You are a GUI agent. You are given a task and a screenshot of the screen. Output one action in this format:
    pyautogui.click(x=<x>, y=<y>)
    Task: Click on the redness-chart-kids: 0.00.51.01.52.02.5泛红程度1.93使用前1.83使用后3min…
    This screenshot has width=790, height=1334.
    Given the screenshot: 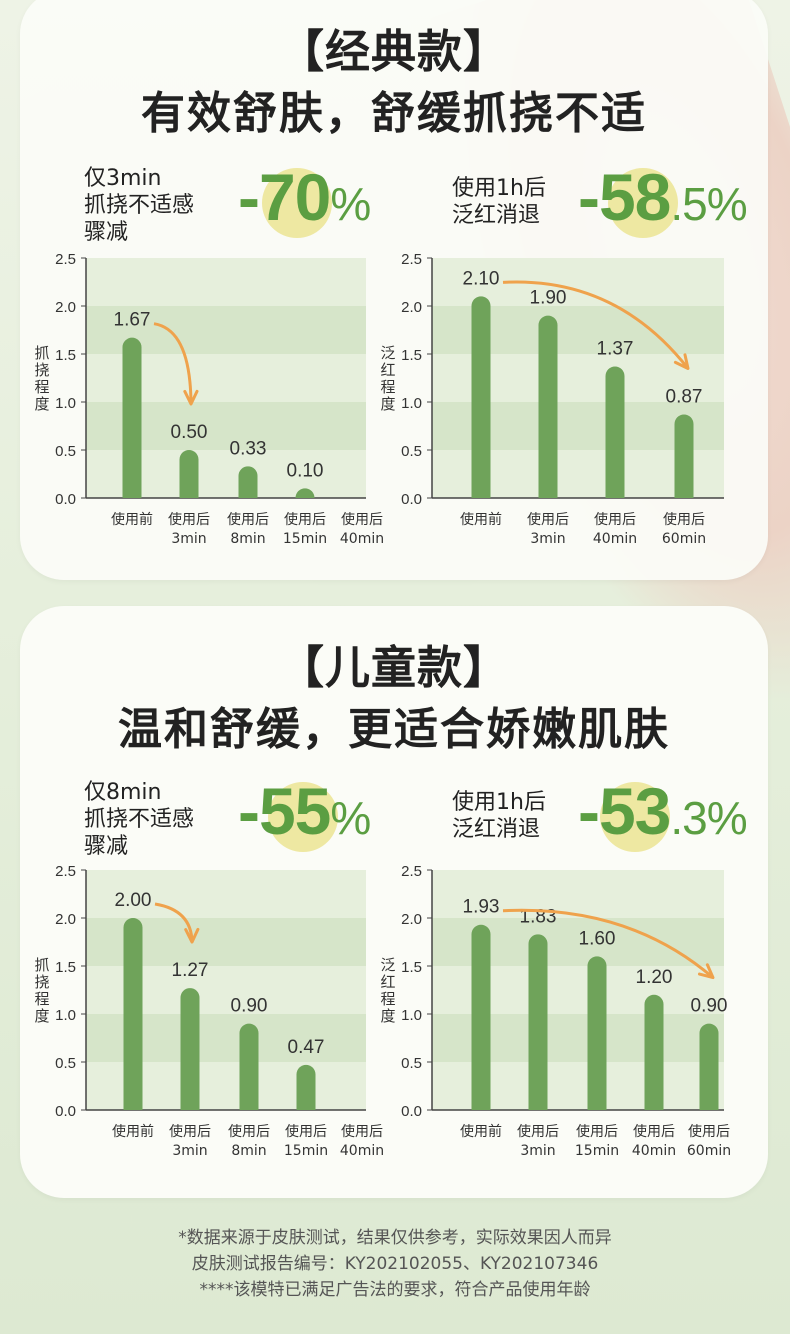 What is the action you would take?
    pyautogui.click(x=555, y=1011)
    